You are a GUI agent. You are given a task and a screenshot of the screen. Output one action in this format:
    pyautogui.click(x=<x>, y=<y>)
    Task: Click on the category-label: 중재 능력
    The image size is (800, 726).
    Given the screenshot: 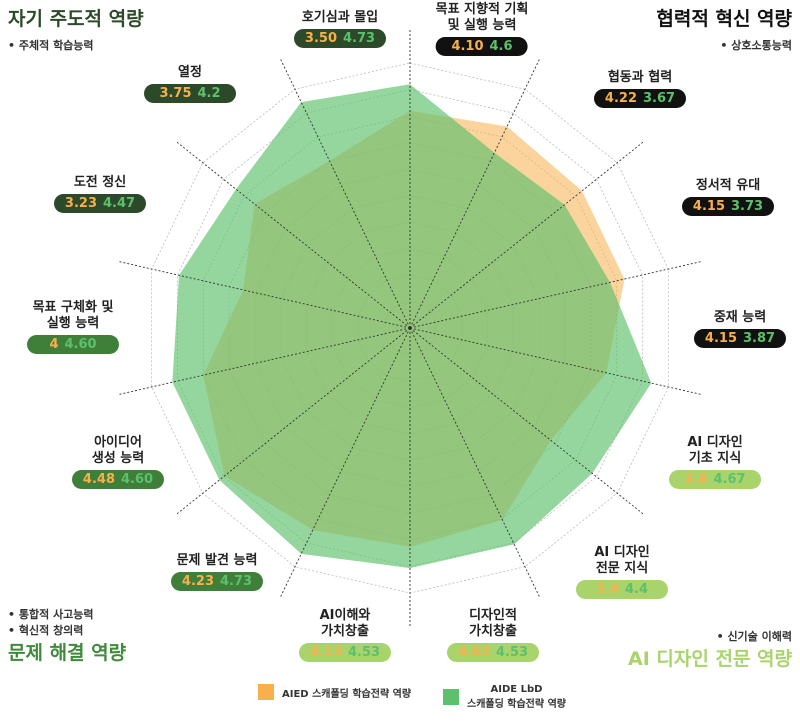 What is the action you would take?
    pyautogui.click(x=740, y=317)
    